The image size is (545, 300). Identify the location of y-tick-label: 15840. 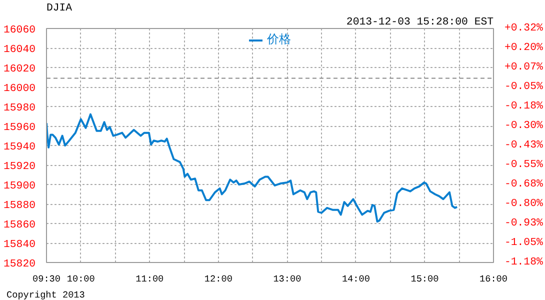
(20, 245).